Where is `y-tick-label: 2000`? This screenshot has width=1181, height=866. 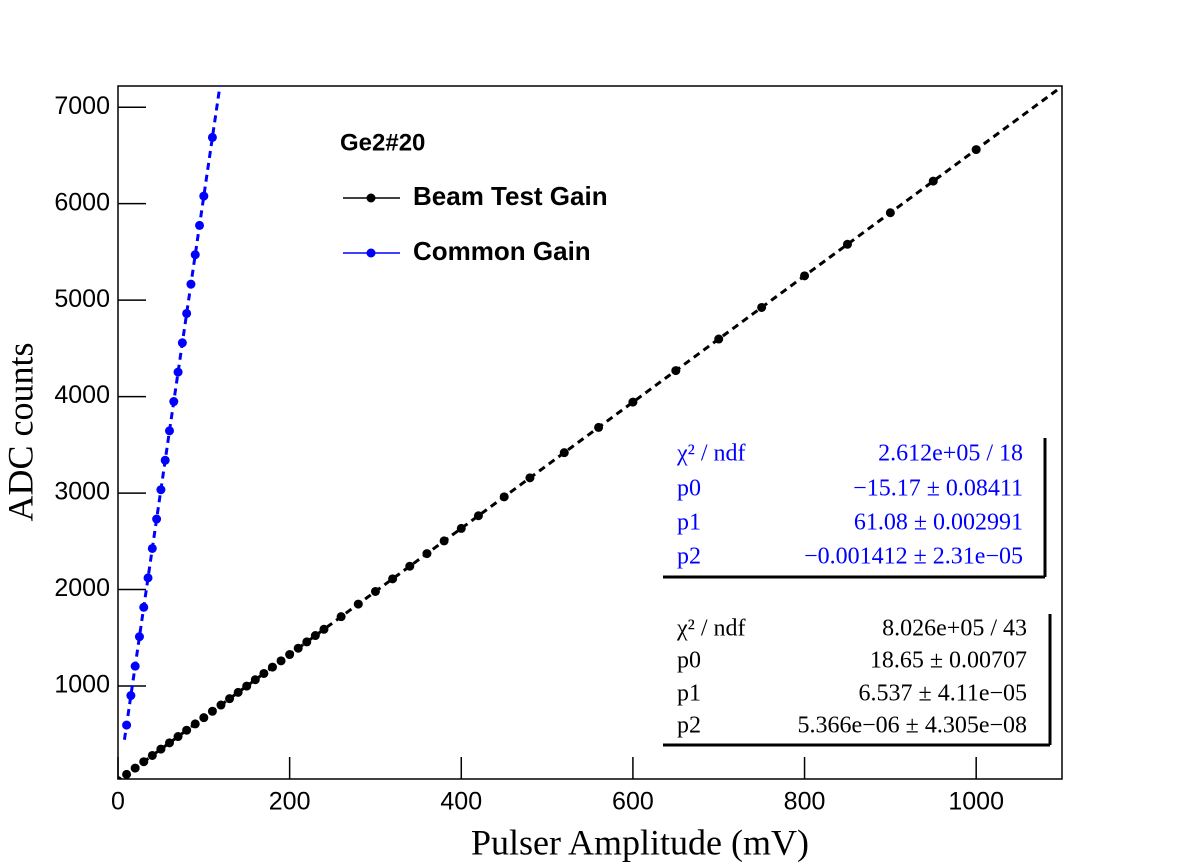
y-tick-label: 2000 is located at coordinates (82, 588).